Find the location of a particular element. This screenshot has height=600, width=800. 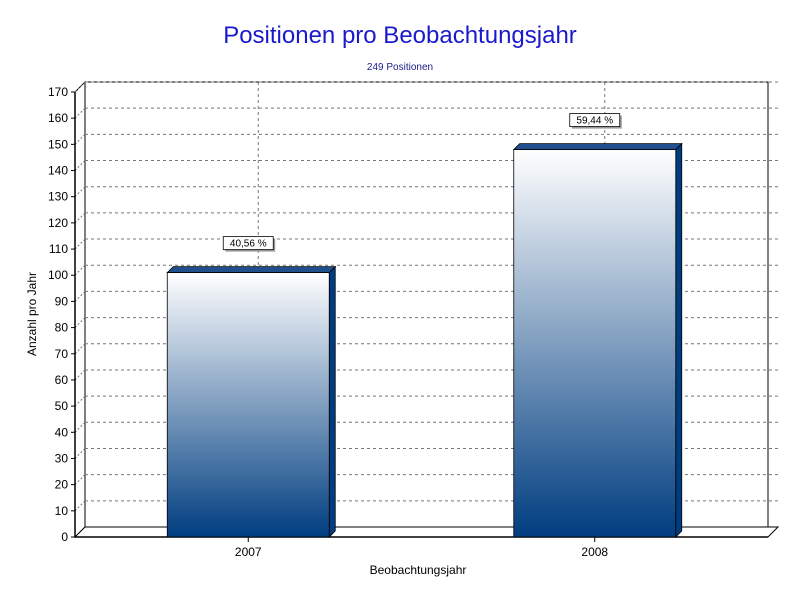

y-tick-label: 80 is located at coordinates (62, 328).